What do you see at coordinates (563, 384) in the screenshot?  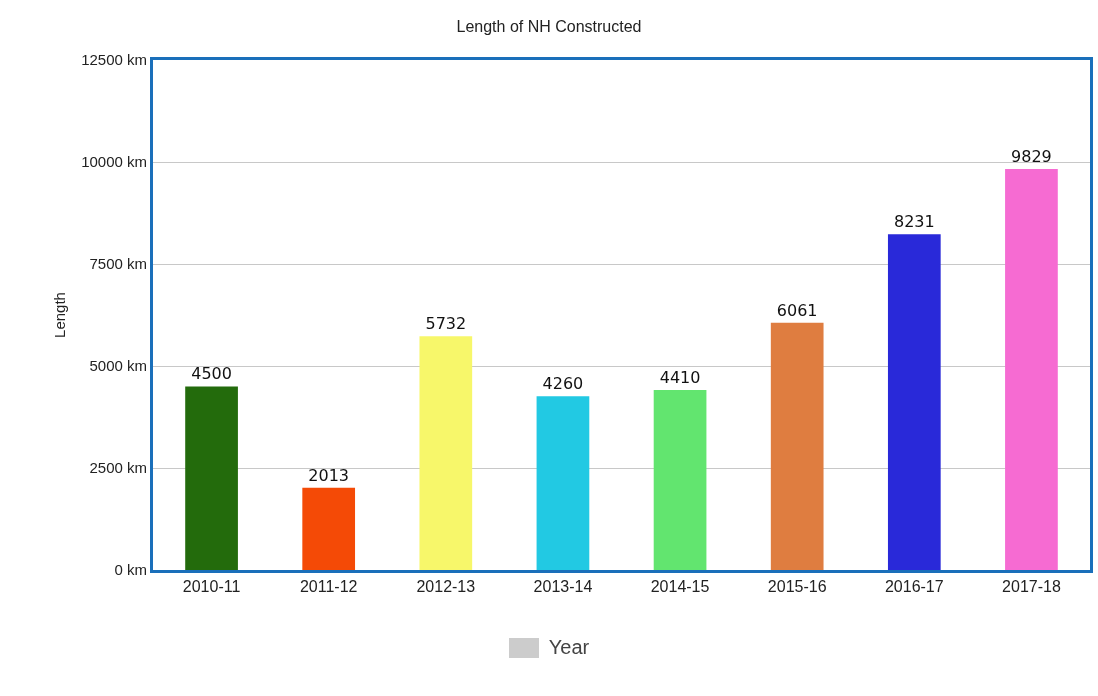 I see `data-label: 4260` at bounding box center [563, 384].